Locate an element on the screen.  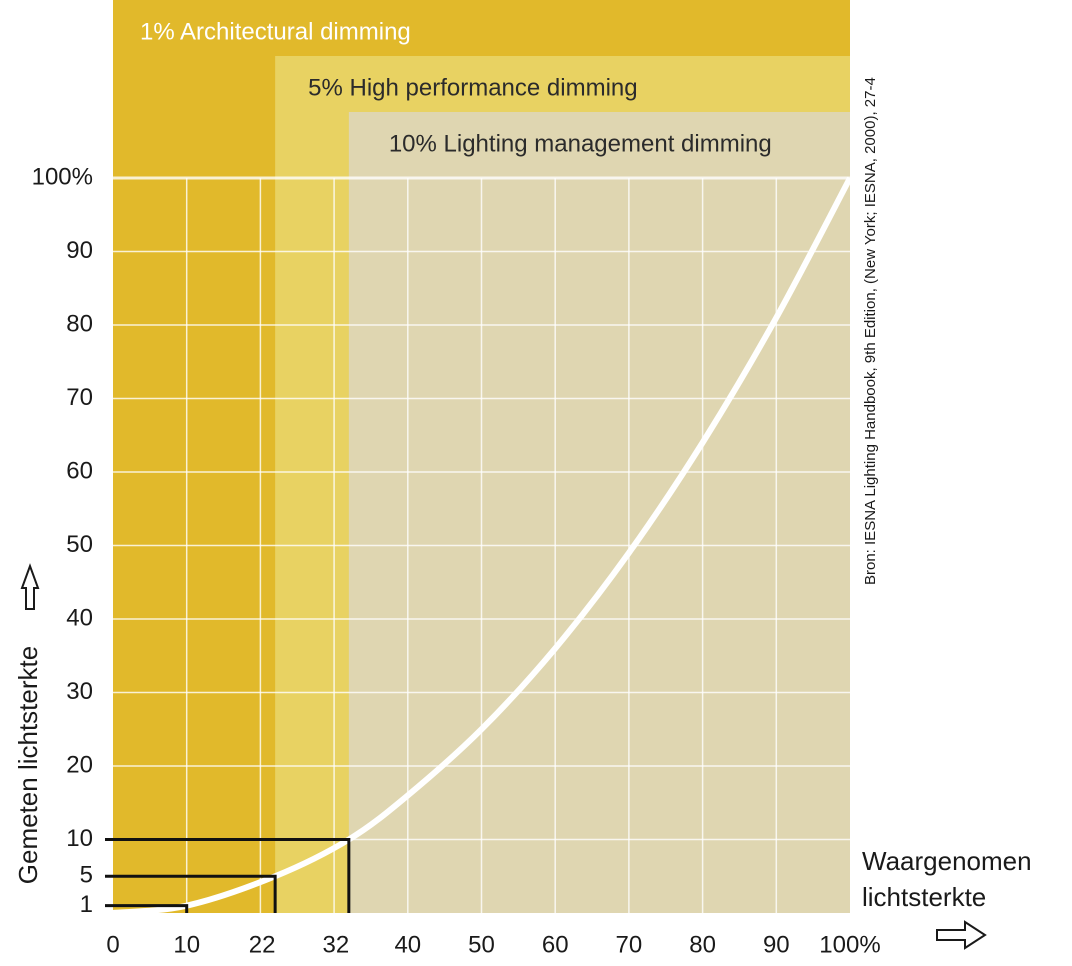
y-tick-label: 60 is located at coordinates (79, 470).